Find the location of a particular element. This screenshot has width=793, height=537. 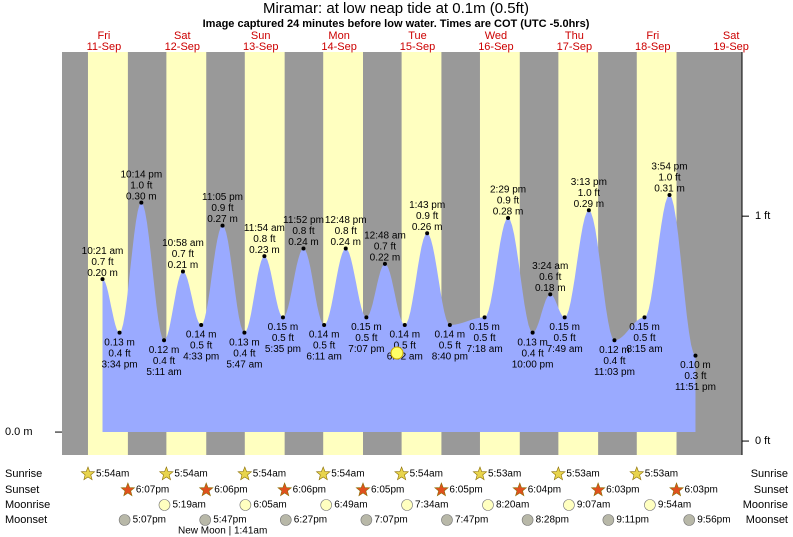

y2-tick-label: 0 ft is located at coordinates (762, 441).